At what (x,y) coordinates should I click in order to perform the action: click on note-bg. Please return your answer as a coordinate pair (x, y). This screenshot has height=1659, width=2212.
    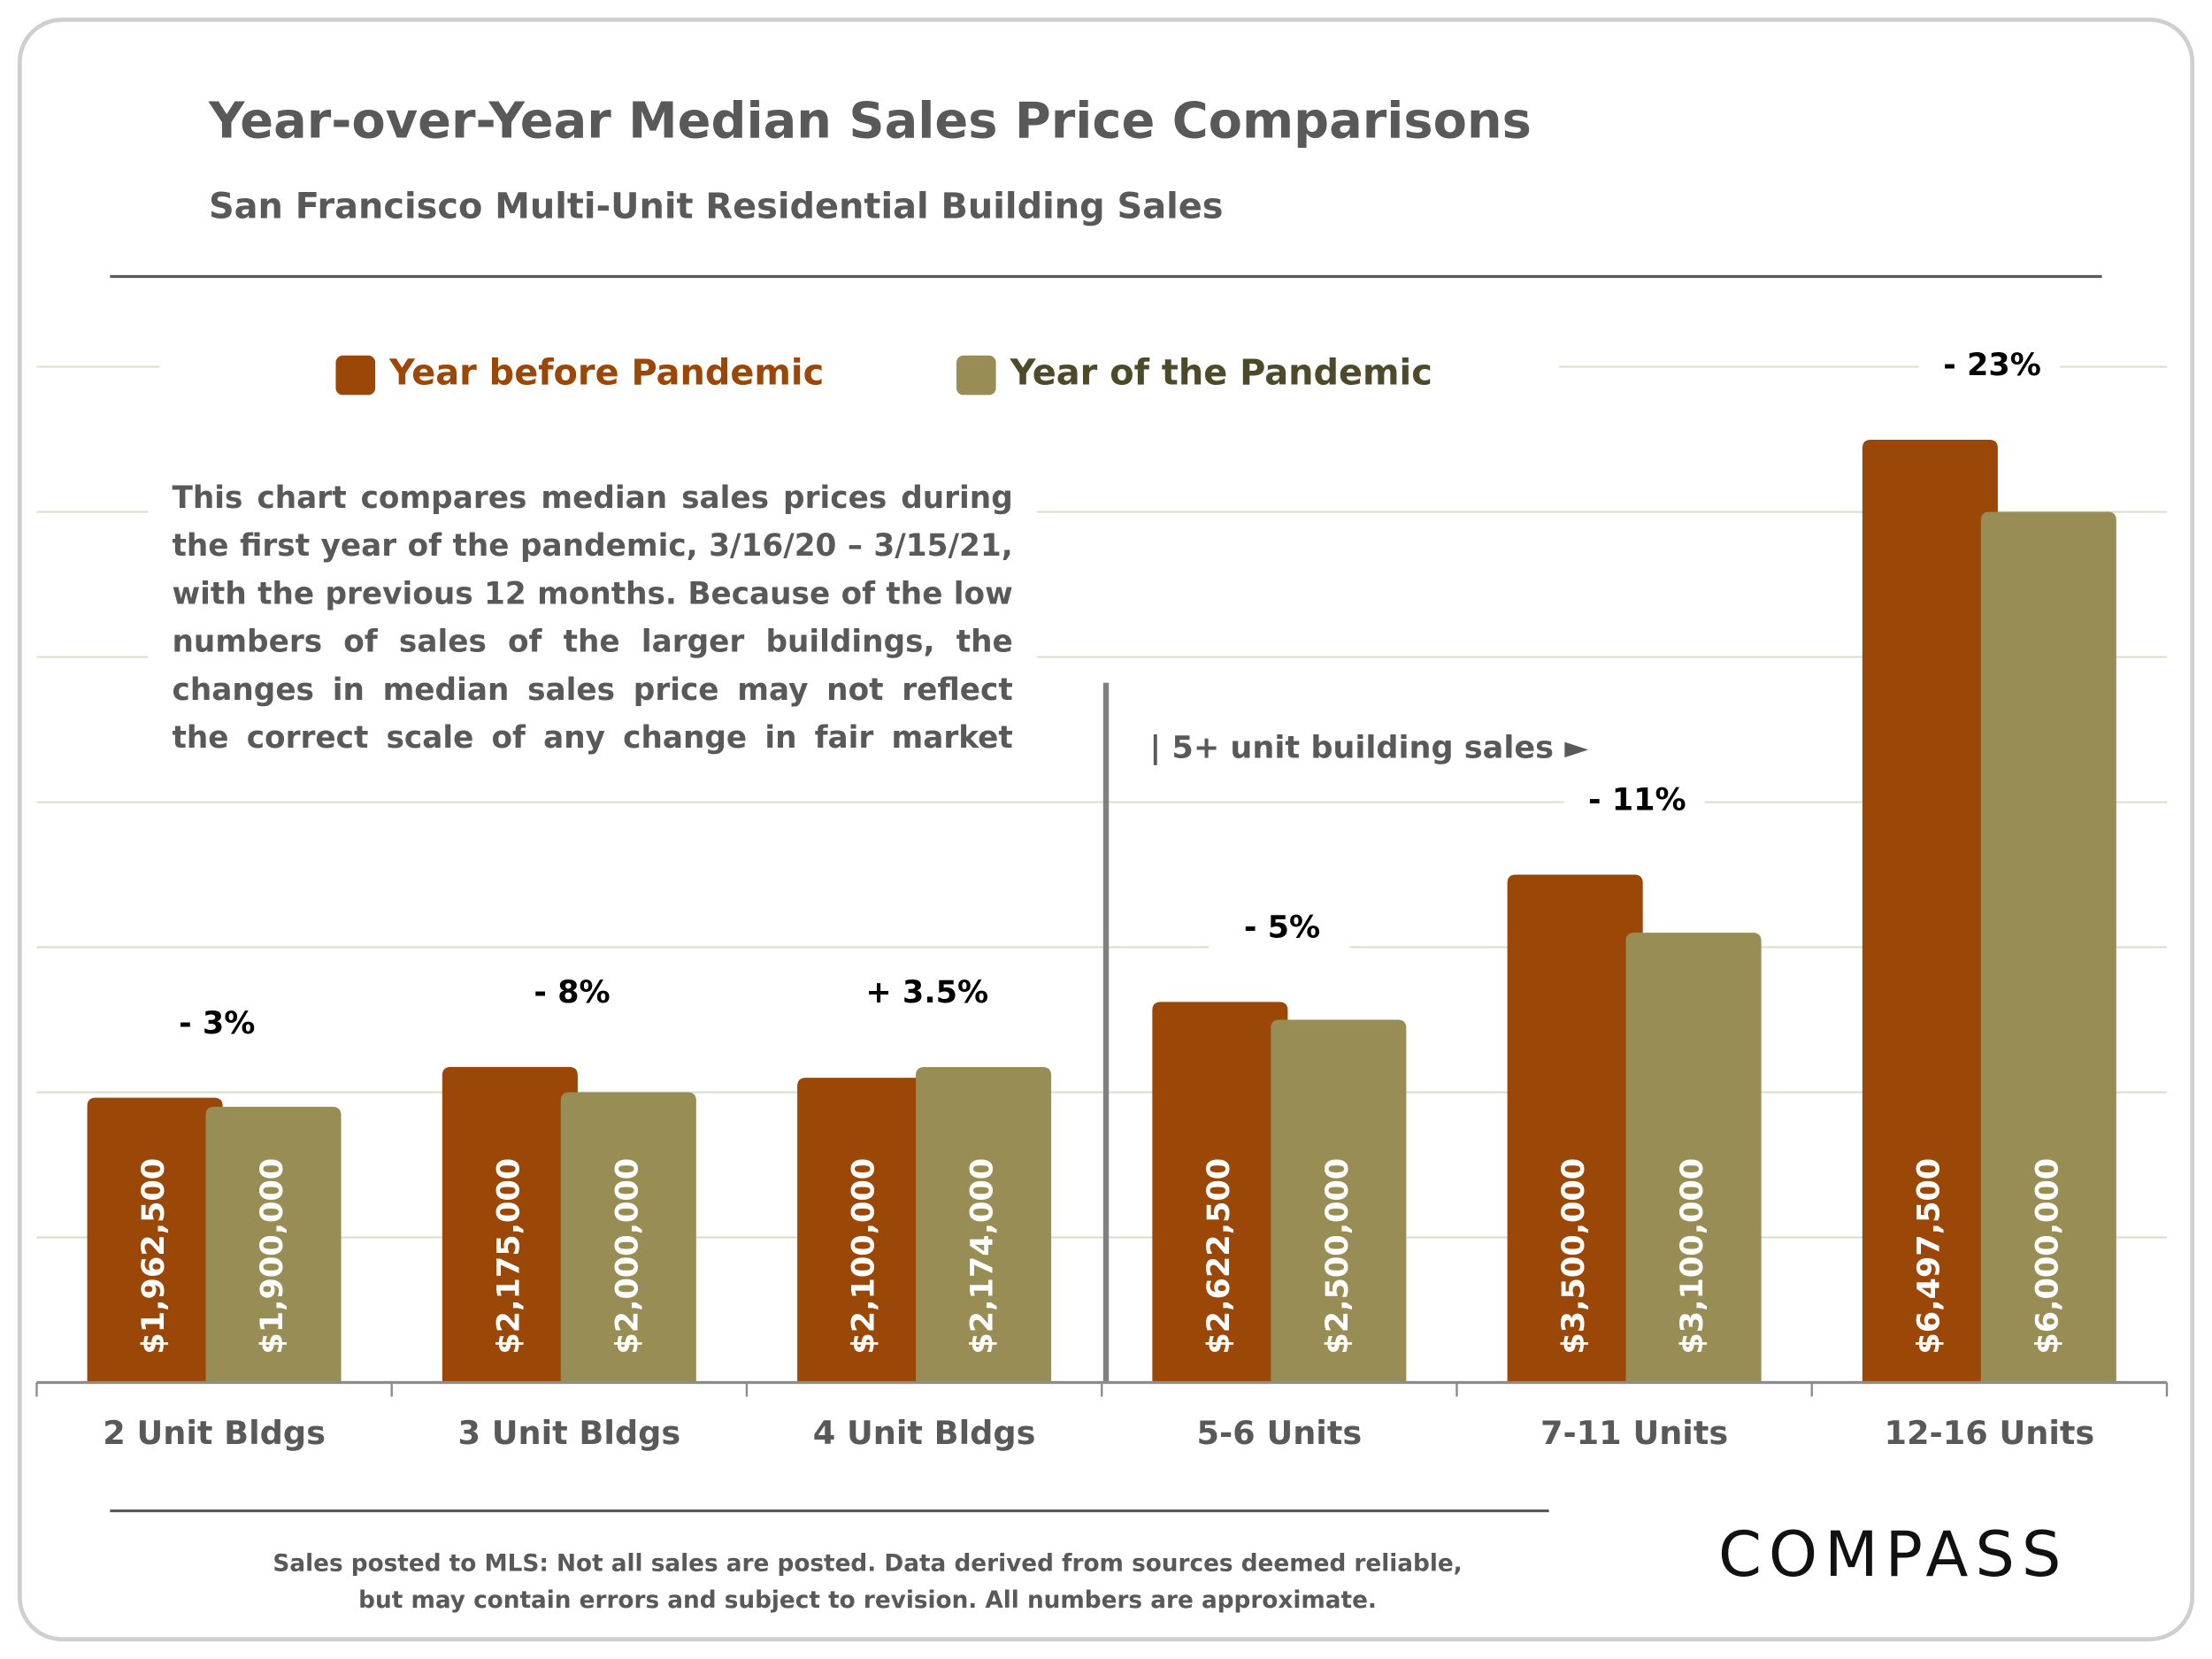
    Looking at the image, I should click on (593, 621).